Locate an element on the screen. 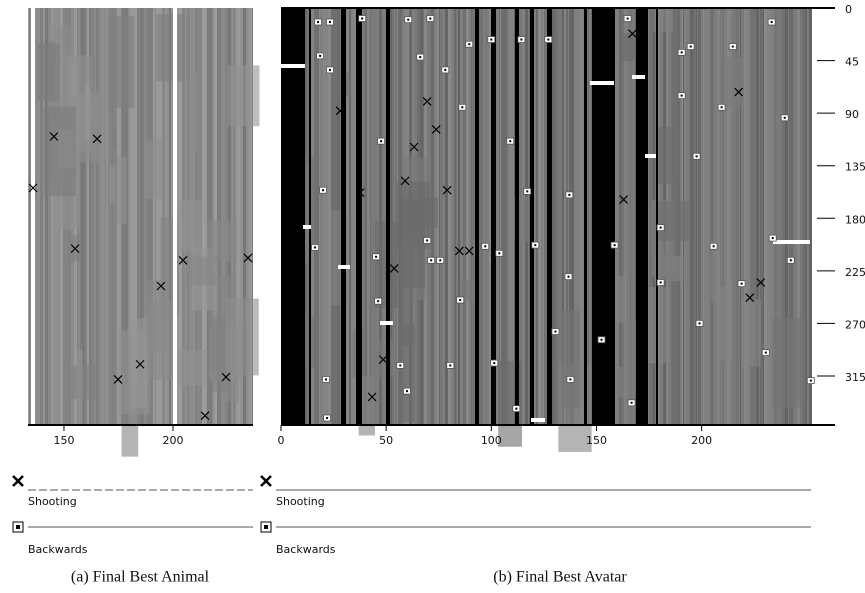 This screenshot has width=865, height=593. x-tick-label: 0 is located at coordinates (281, 440).